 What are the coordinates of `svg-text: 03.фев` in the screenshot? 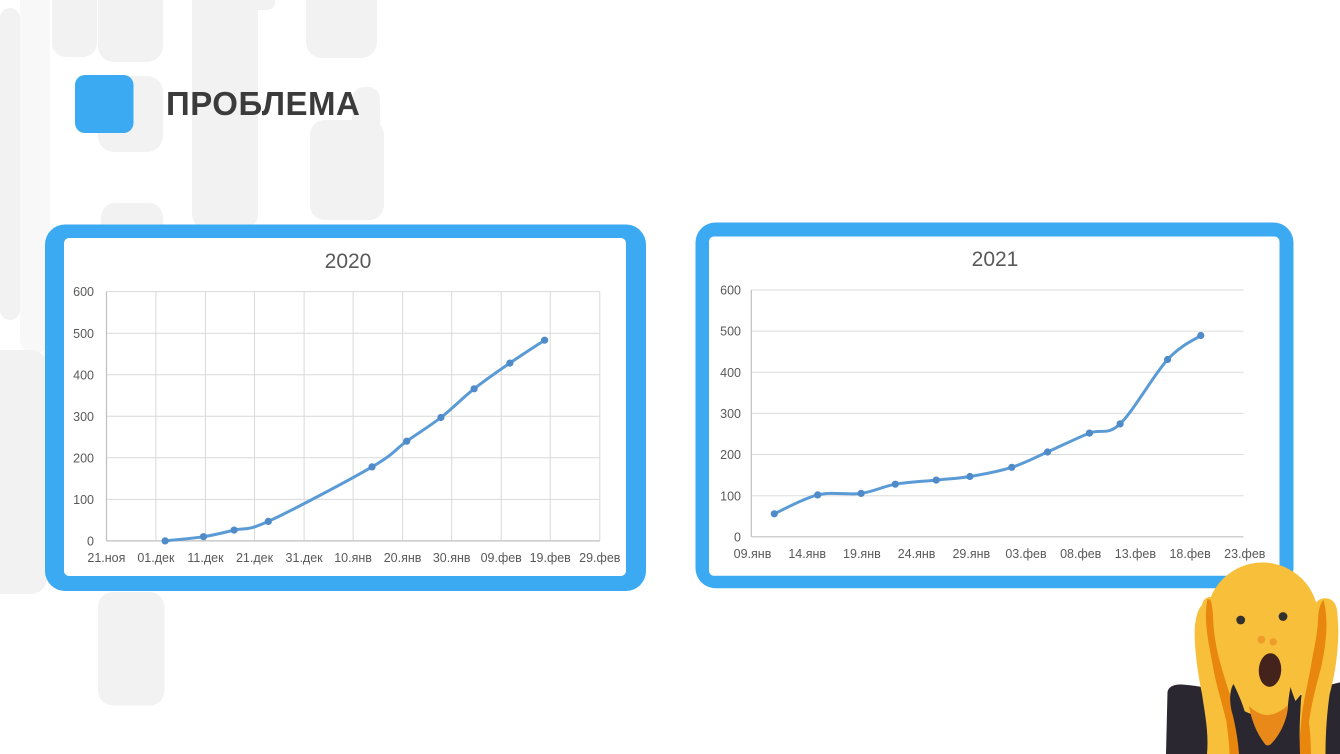 It's located at (1026, 554).